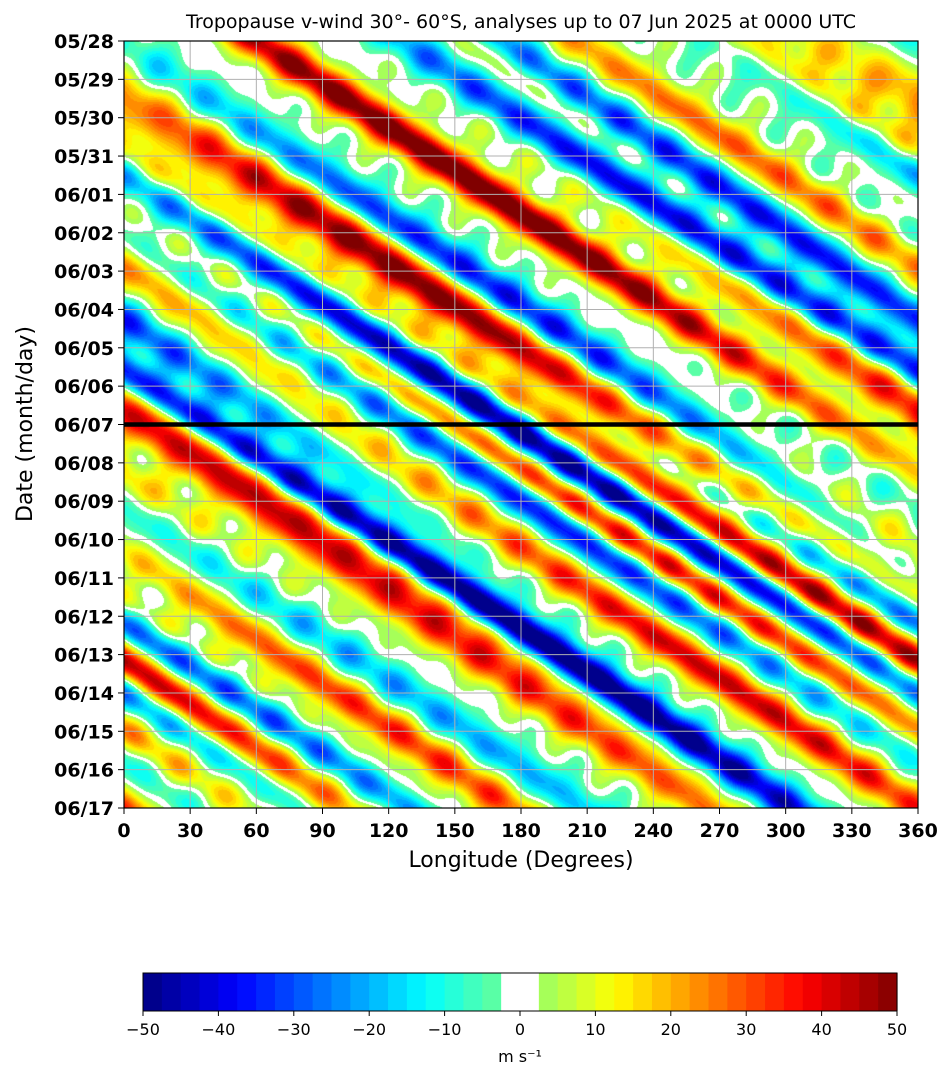 The image size is (952, 1081). Describe the element at coordinates (786, 831) in the screenshot. I see `x-tick-label: 300` at that location.